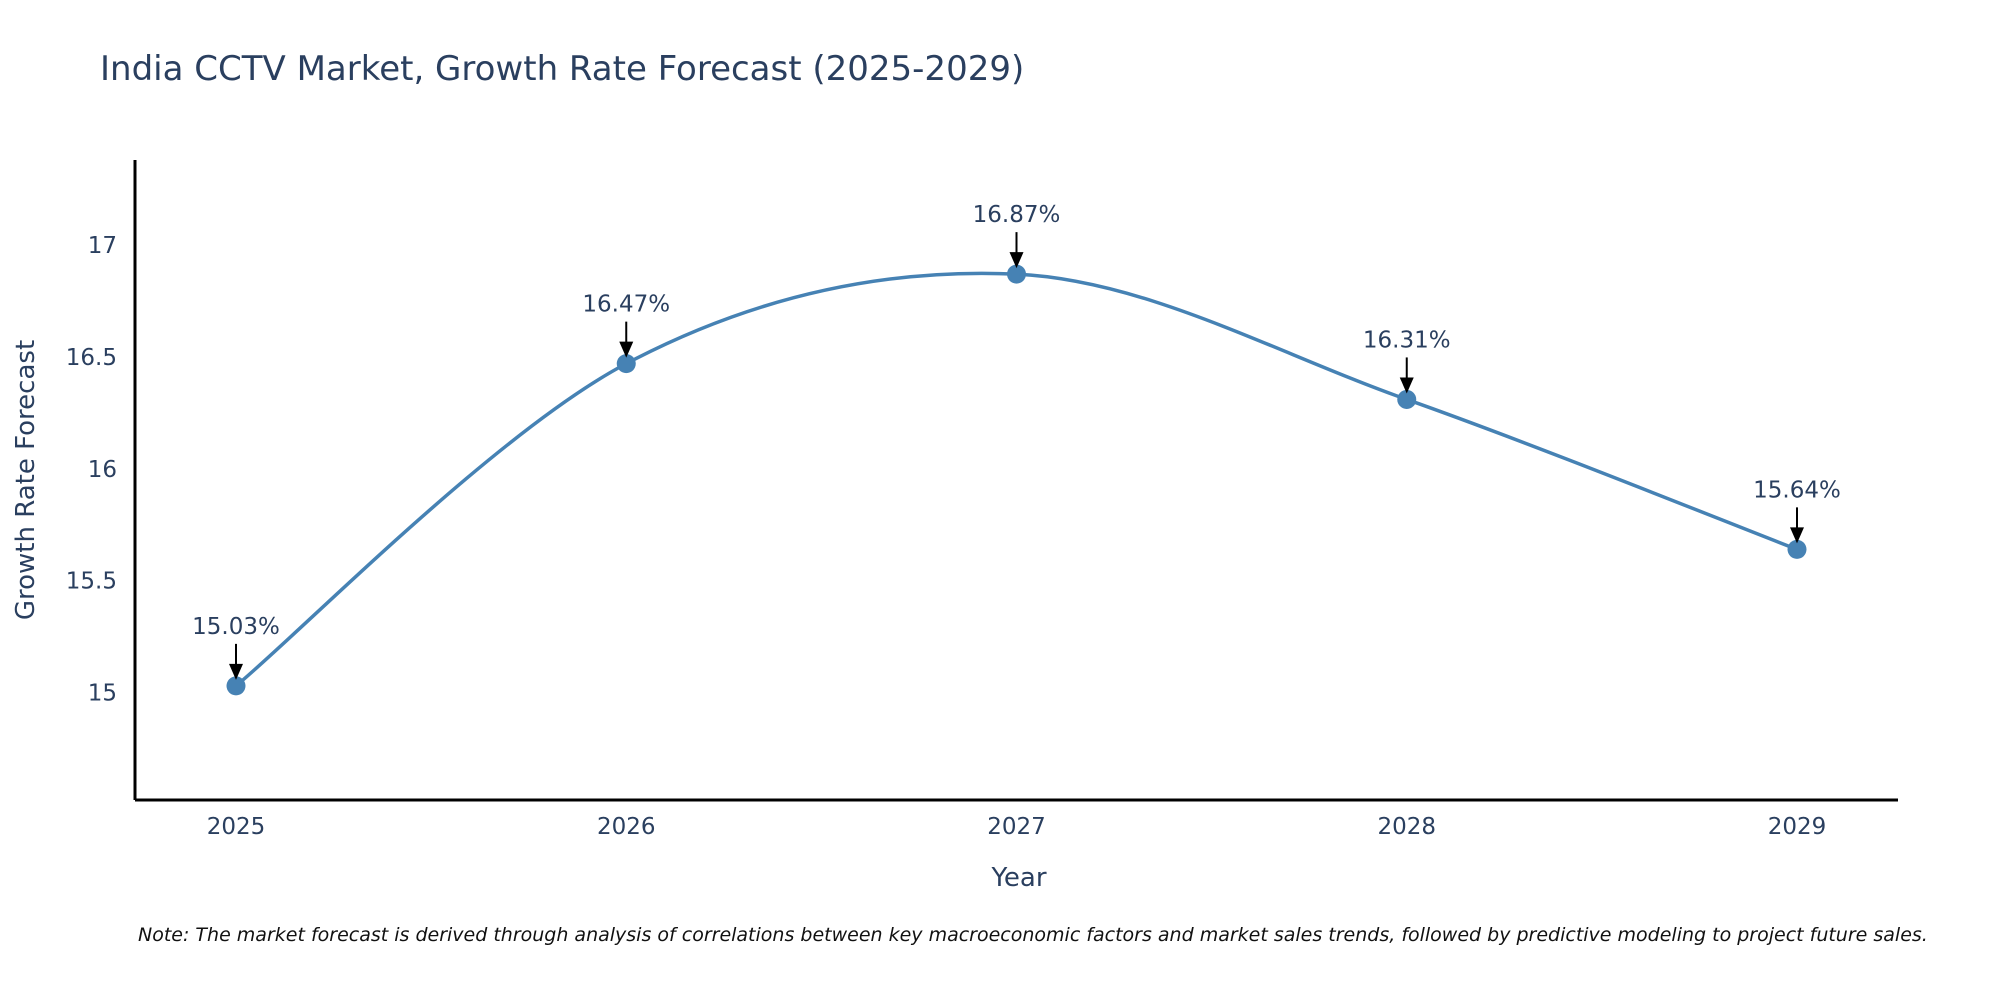 The image size is (2000, 1004). Describe the element at coordinates (1797, 490) in the screenshot. I see `data-label: 15.64%` at that location.